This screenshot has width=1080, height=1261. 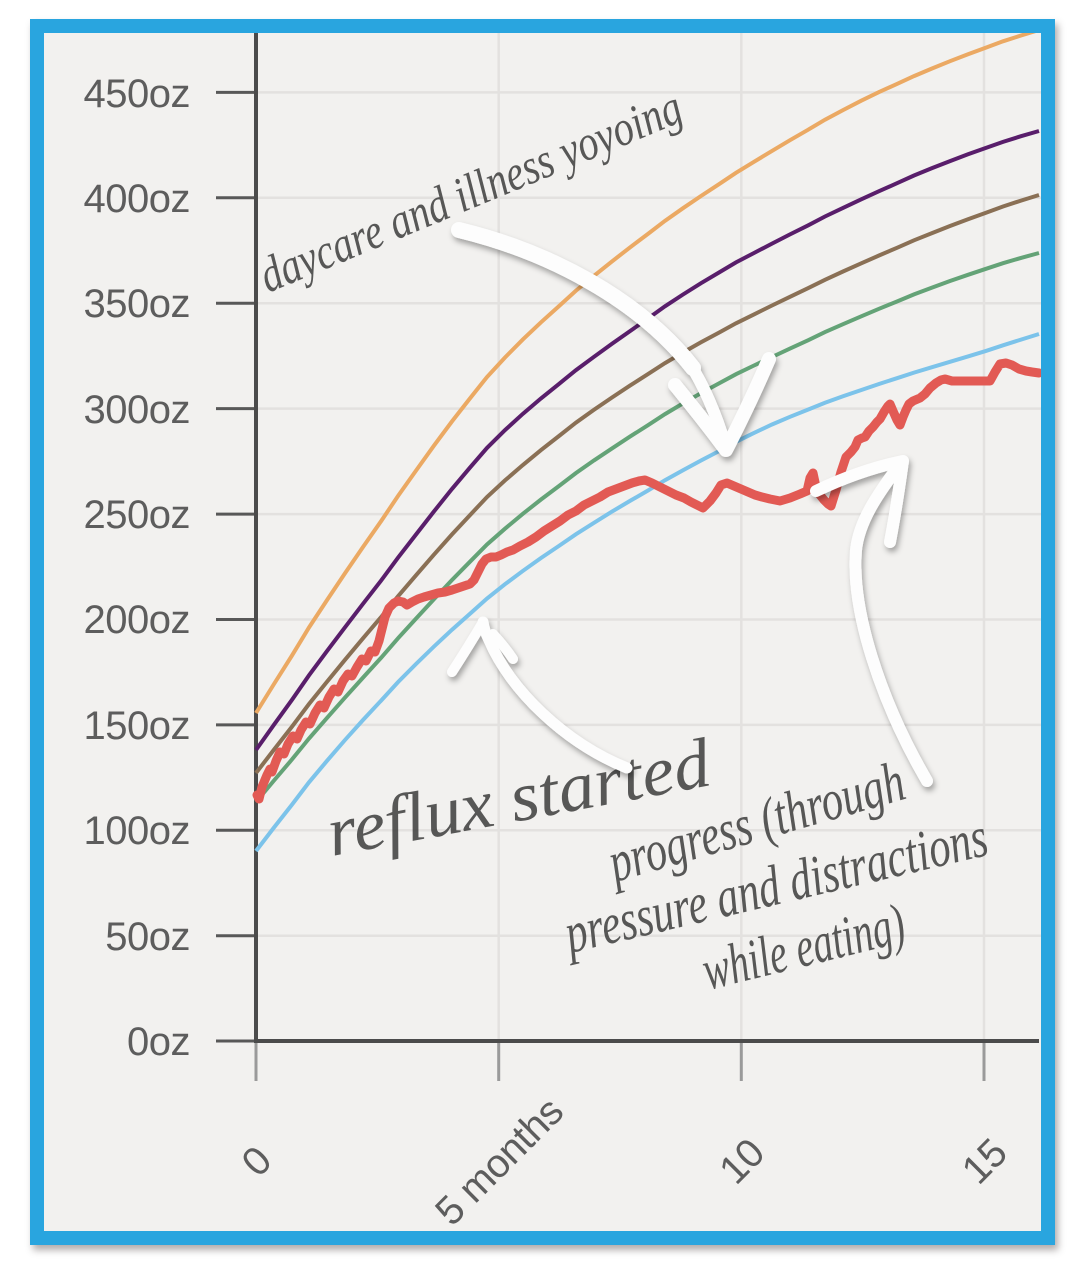 I want to click on svg-text: 0, so click(x=256, y=1161).